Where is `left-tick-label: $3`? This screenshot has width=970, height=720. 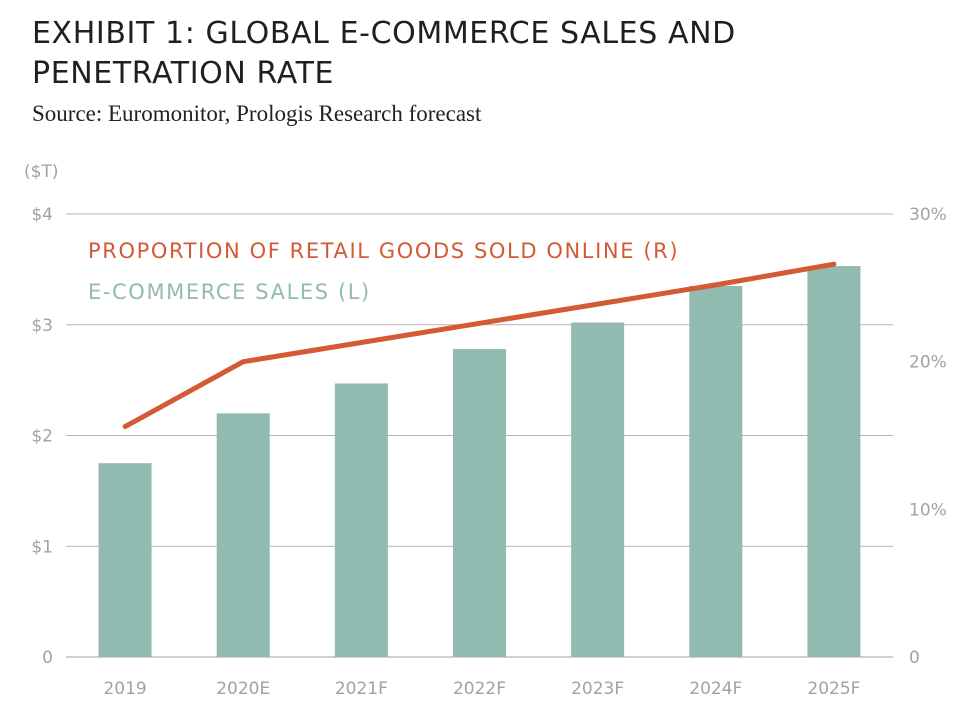 left-tick-label: $3 is located at coordinates (42, 326).